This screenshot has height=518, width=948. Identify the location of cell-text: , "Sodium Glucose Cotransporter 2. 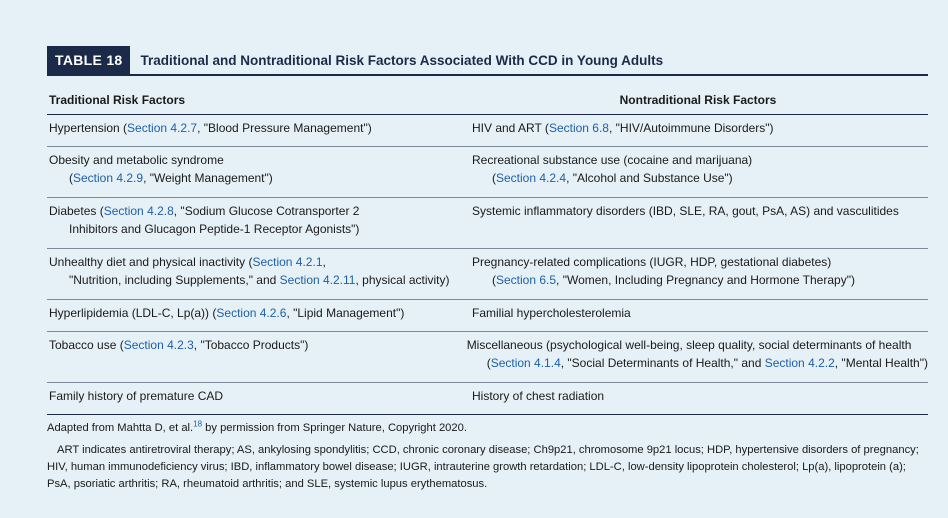
(266, 211).